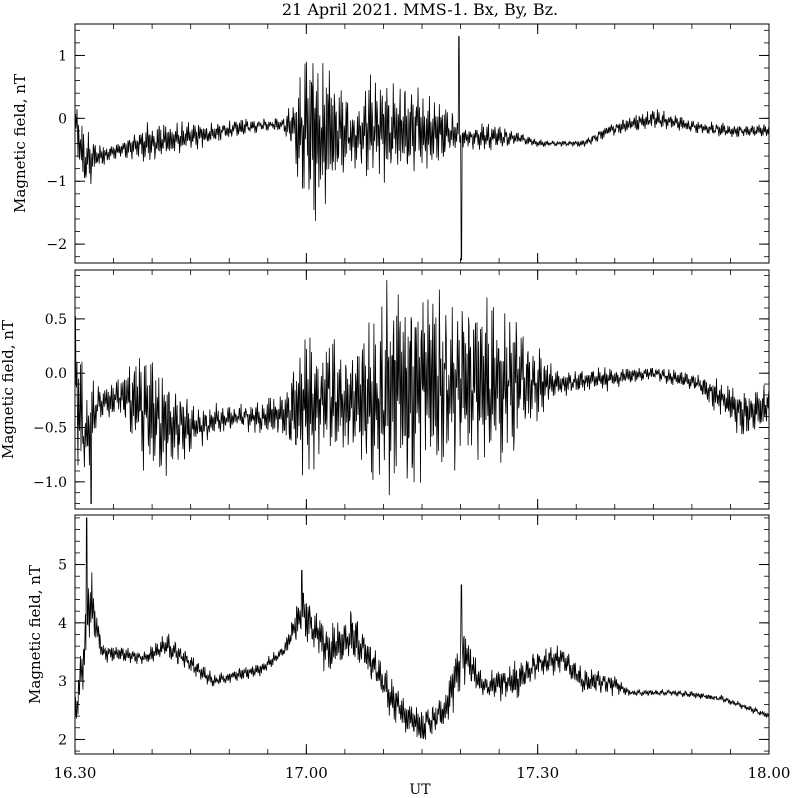 This screenshot has height=798, width=792. What do you see at coordinates (56, 320) in the screenshot?
I see `y-tick-label: 0.5` at bounding box center [56, 320].